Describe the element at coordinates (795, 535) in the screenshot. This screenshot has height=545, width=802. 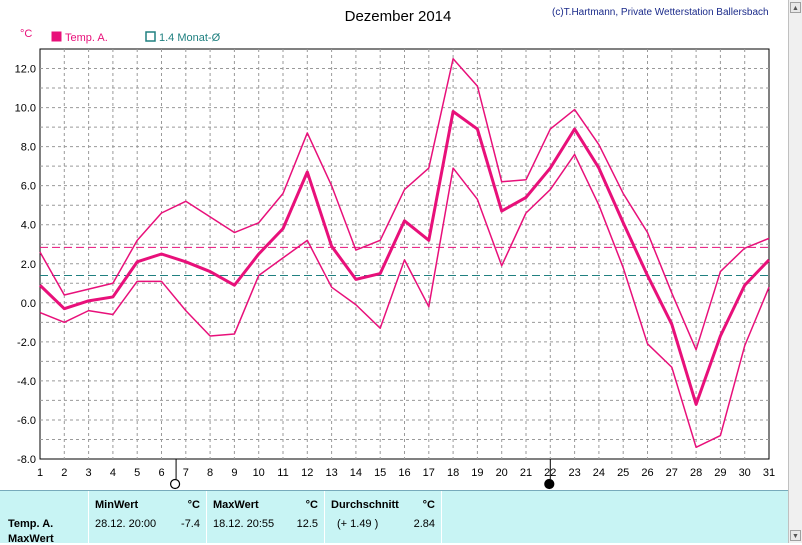
I see `scroll-down-icon: ▼` at that location.